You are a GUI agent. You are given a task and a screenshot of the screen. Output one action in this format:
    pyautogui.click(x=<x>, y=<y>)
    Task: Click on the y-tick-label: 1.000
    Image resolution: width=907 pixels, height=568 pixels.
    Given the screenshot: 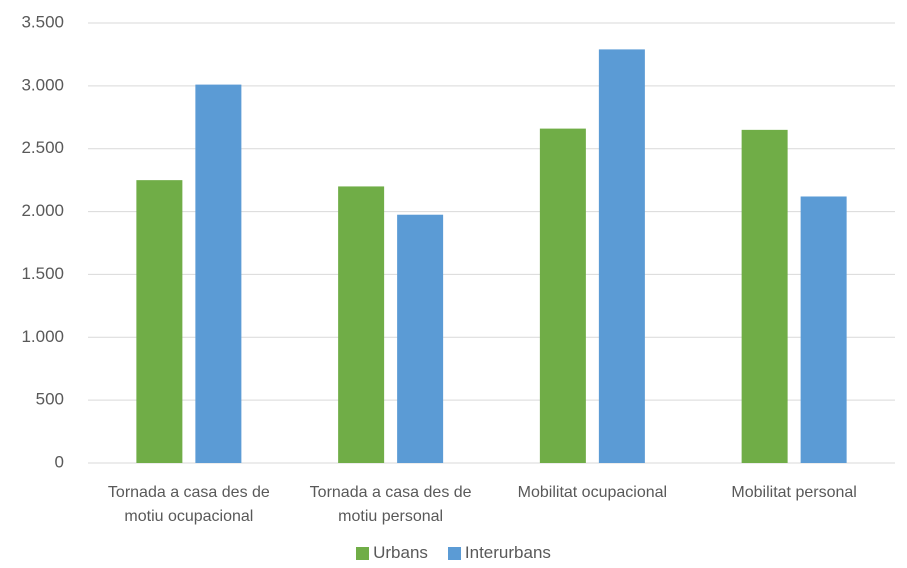 What is the action you would take?
    pyautogui.click(x=42, y=336)
    